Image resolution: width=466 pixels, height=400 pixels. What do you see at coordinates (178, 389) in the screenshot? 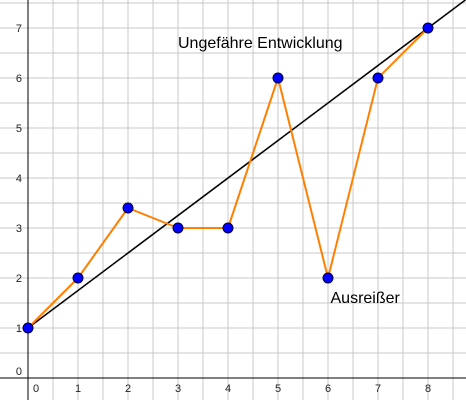
I see `x-tick-label: 3` at bounding box center [178, 389].